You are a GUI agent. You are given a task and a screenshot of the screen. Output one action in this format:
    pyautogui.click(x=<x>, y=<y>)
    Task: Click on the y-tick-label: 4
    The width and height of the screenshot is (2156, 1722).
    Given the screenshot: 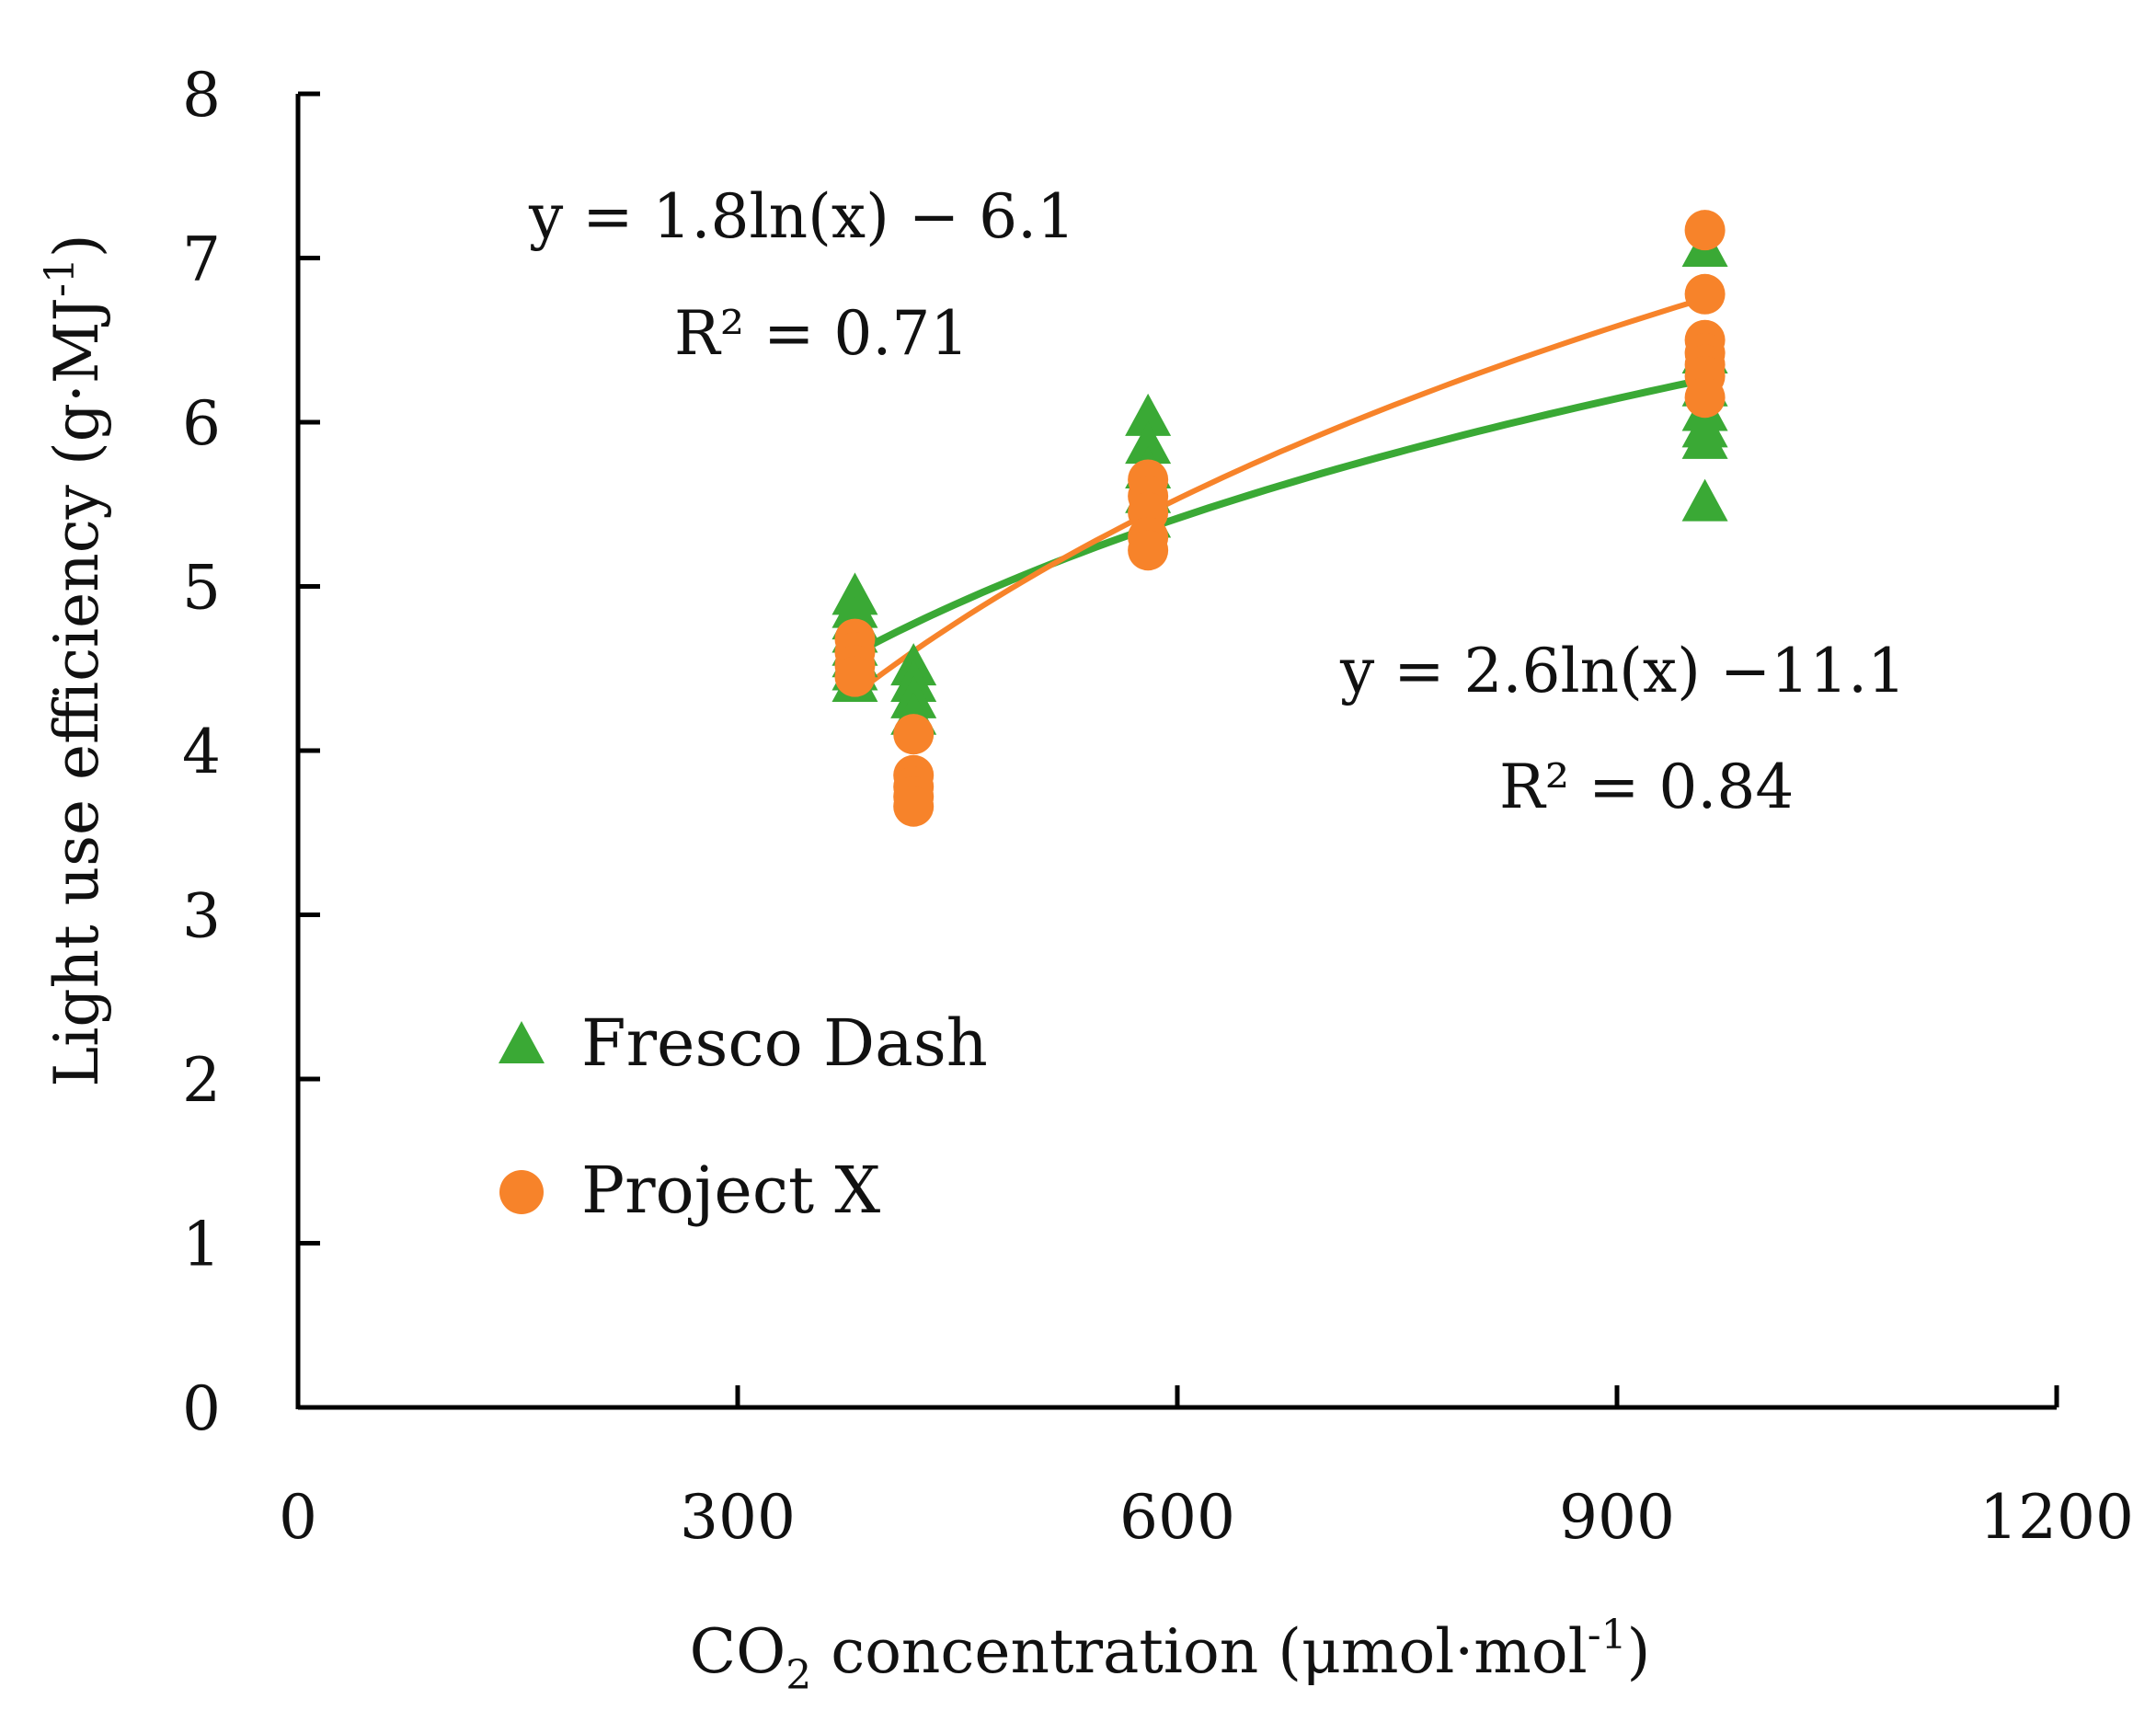 What is the action you would take?
    pyautogui.click(x=201, y=752)
    